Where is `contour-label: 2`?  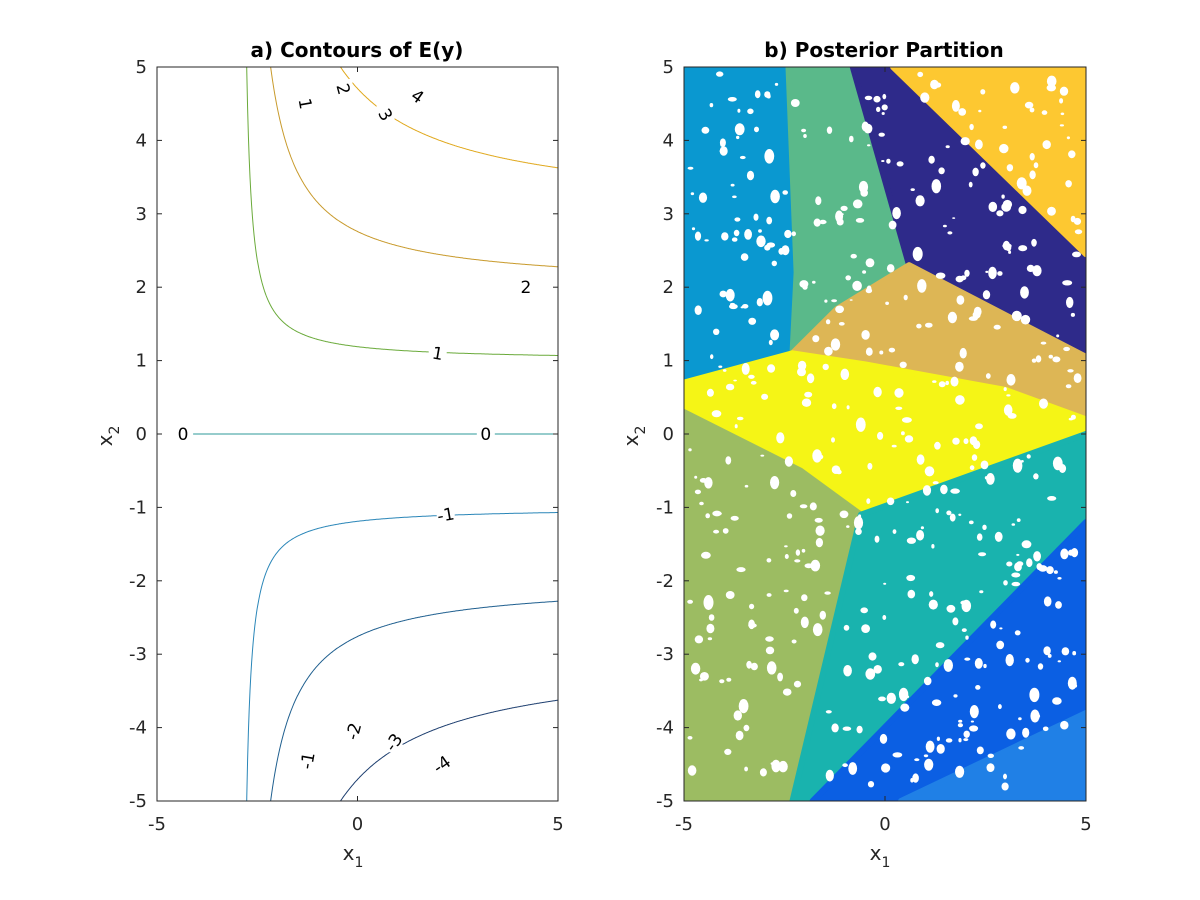 contour-label: 2 is located at coordinates (342, 89).